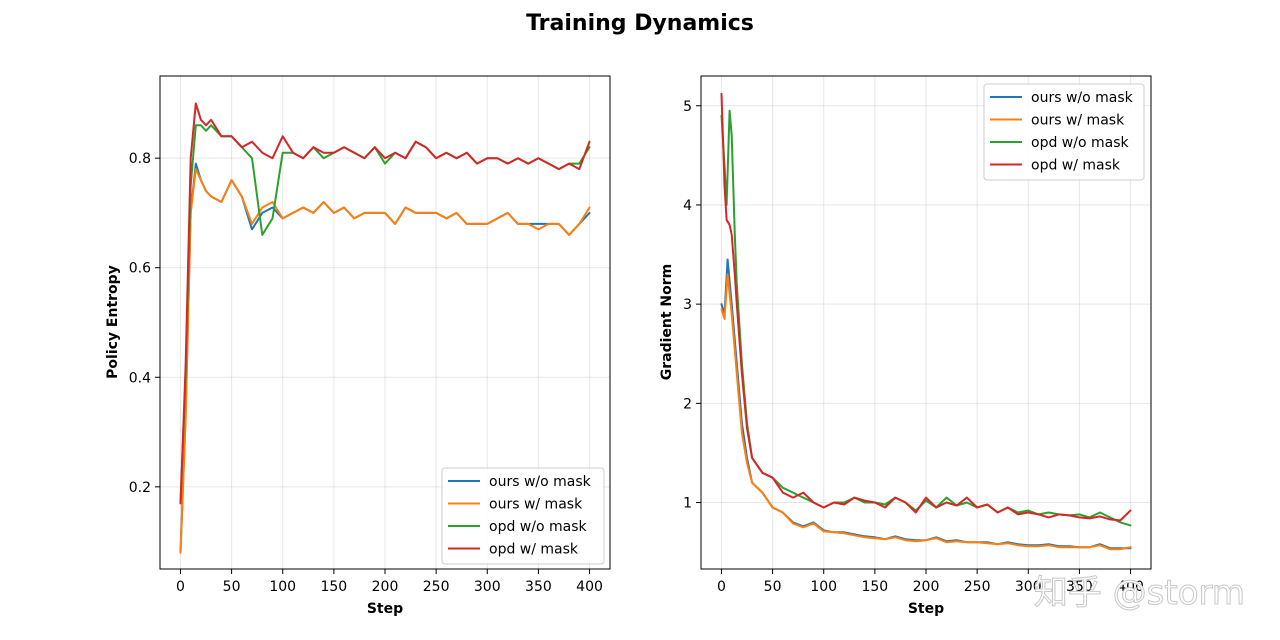 The image size is (1280, 640). What do you see at coordinates (536, 505) in the screenshot?
I see `legend-label-ours-w-mask-entropy: ours w/ mask` at bounding box center [536, 505].